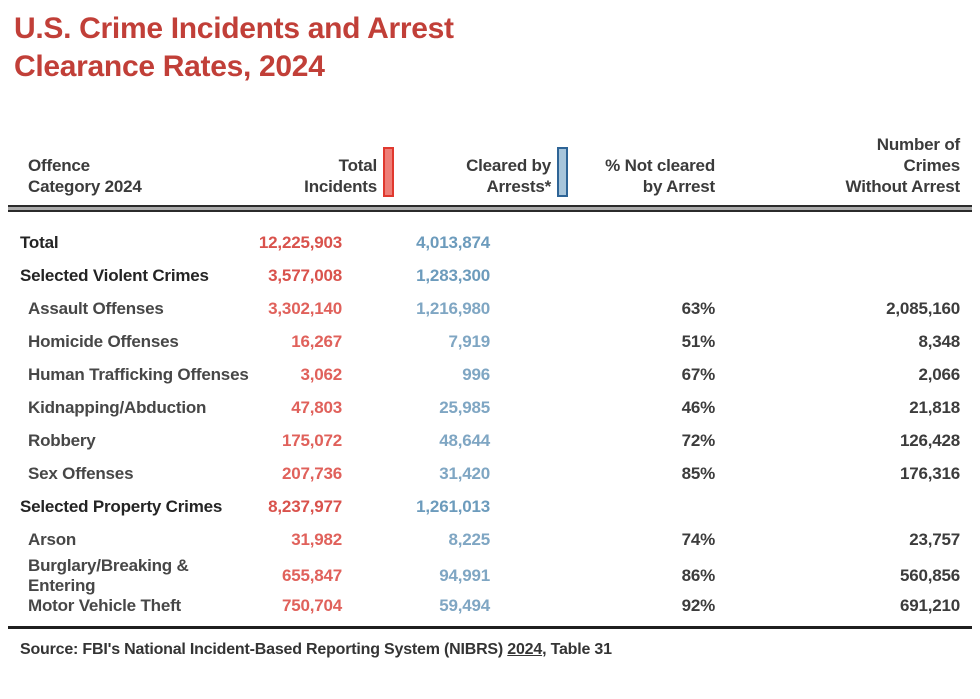 The height and width of the screenshot is (699, 980). Describe the element at coordinates (305, 275) in the screenshot. I see `total-incidents-cell: 3,577,008` at that location.